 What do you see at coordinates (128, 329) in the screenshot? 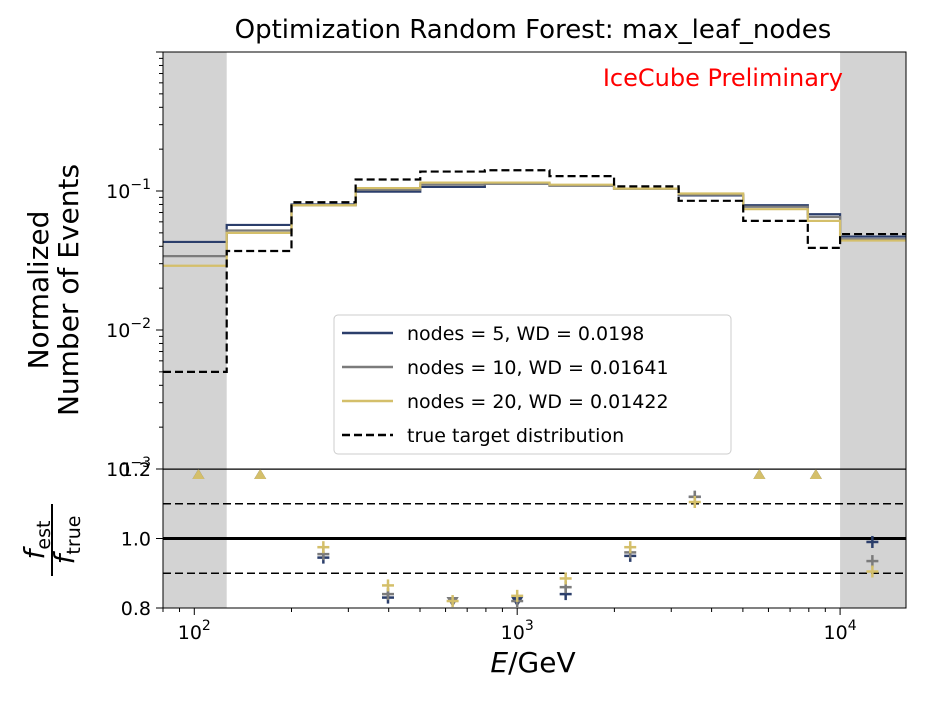
I see `top-y-tick-label-1: 10⁻²` at bounding box center [128, 329].